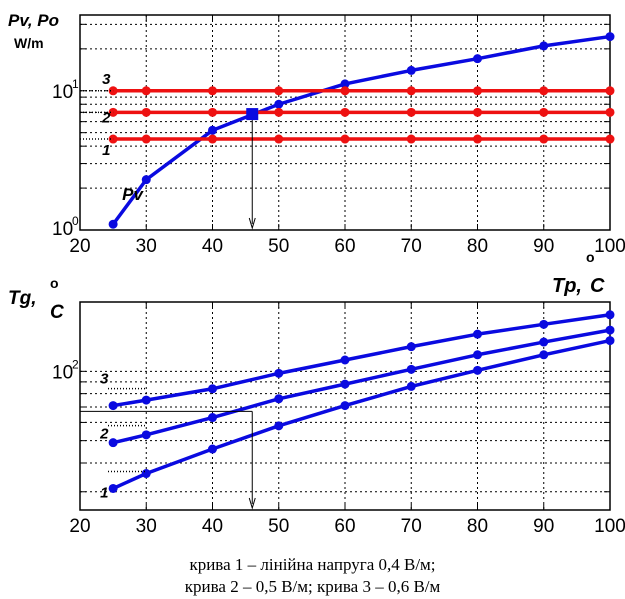 This screenshot has height=599, width=625. Describe the element at coordinates (75, 84) in the screenshot. I see `chart1-y-tick-exponent: 1` at that location.